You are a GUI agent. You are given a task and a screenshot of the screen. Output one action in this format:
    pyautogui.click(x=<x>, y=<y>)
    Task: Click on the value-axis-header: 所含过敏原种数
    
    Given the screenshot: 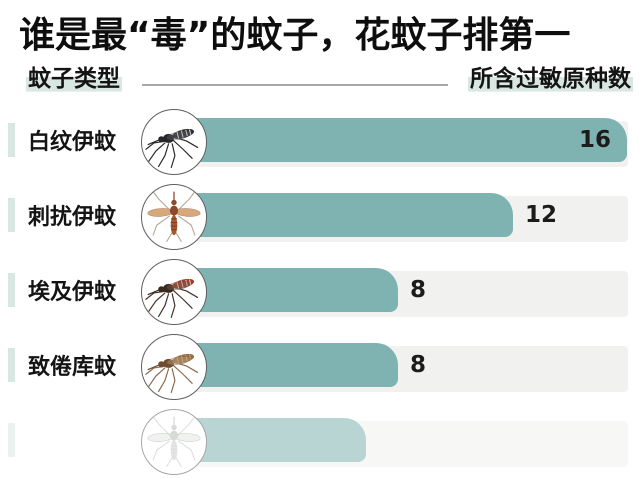 What is the action you would take?
    pyautogui.click(x=550, y=80)
    